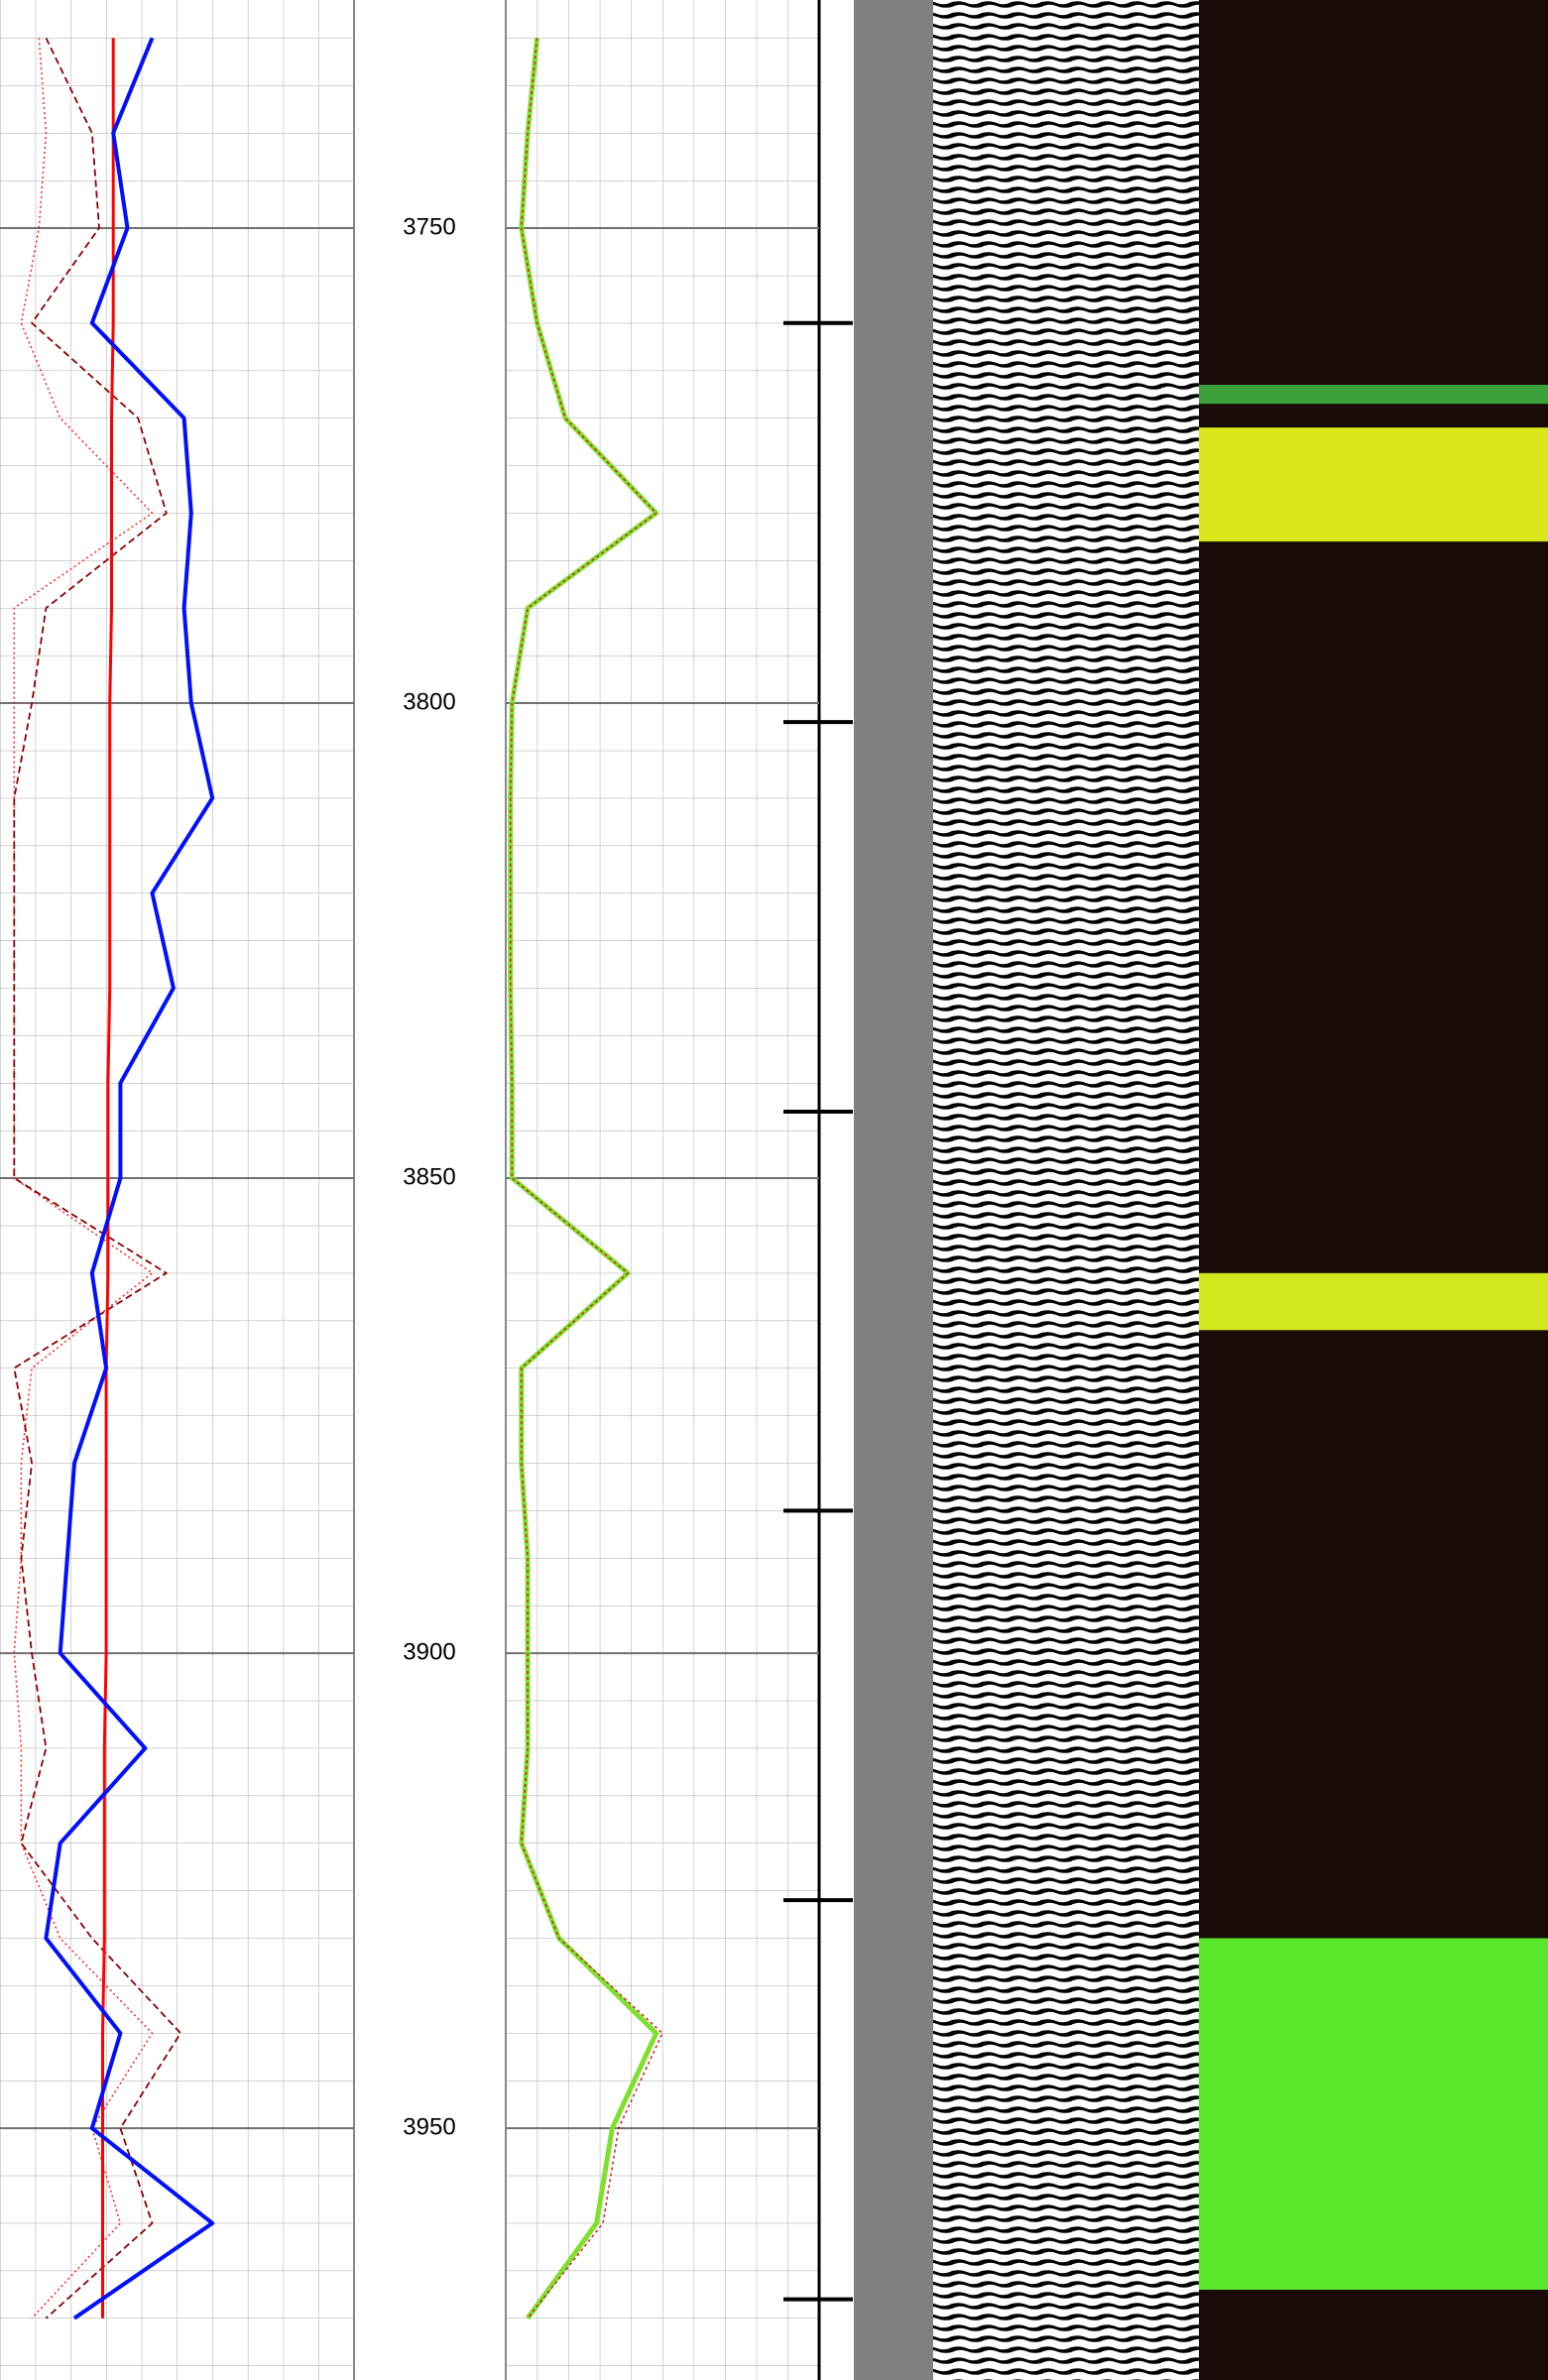 Image resolution: width=1548 pixels, height=2380 pixels. Describe the element at coordinates (429, 2126) in the screenshot. I see `depth-label: 3950` at that location.